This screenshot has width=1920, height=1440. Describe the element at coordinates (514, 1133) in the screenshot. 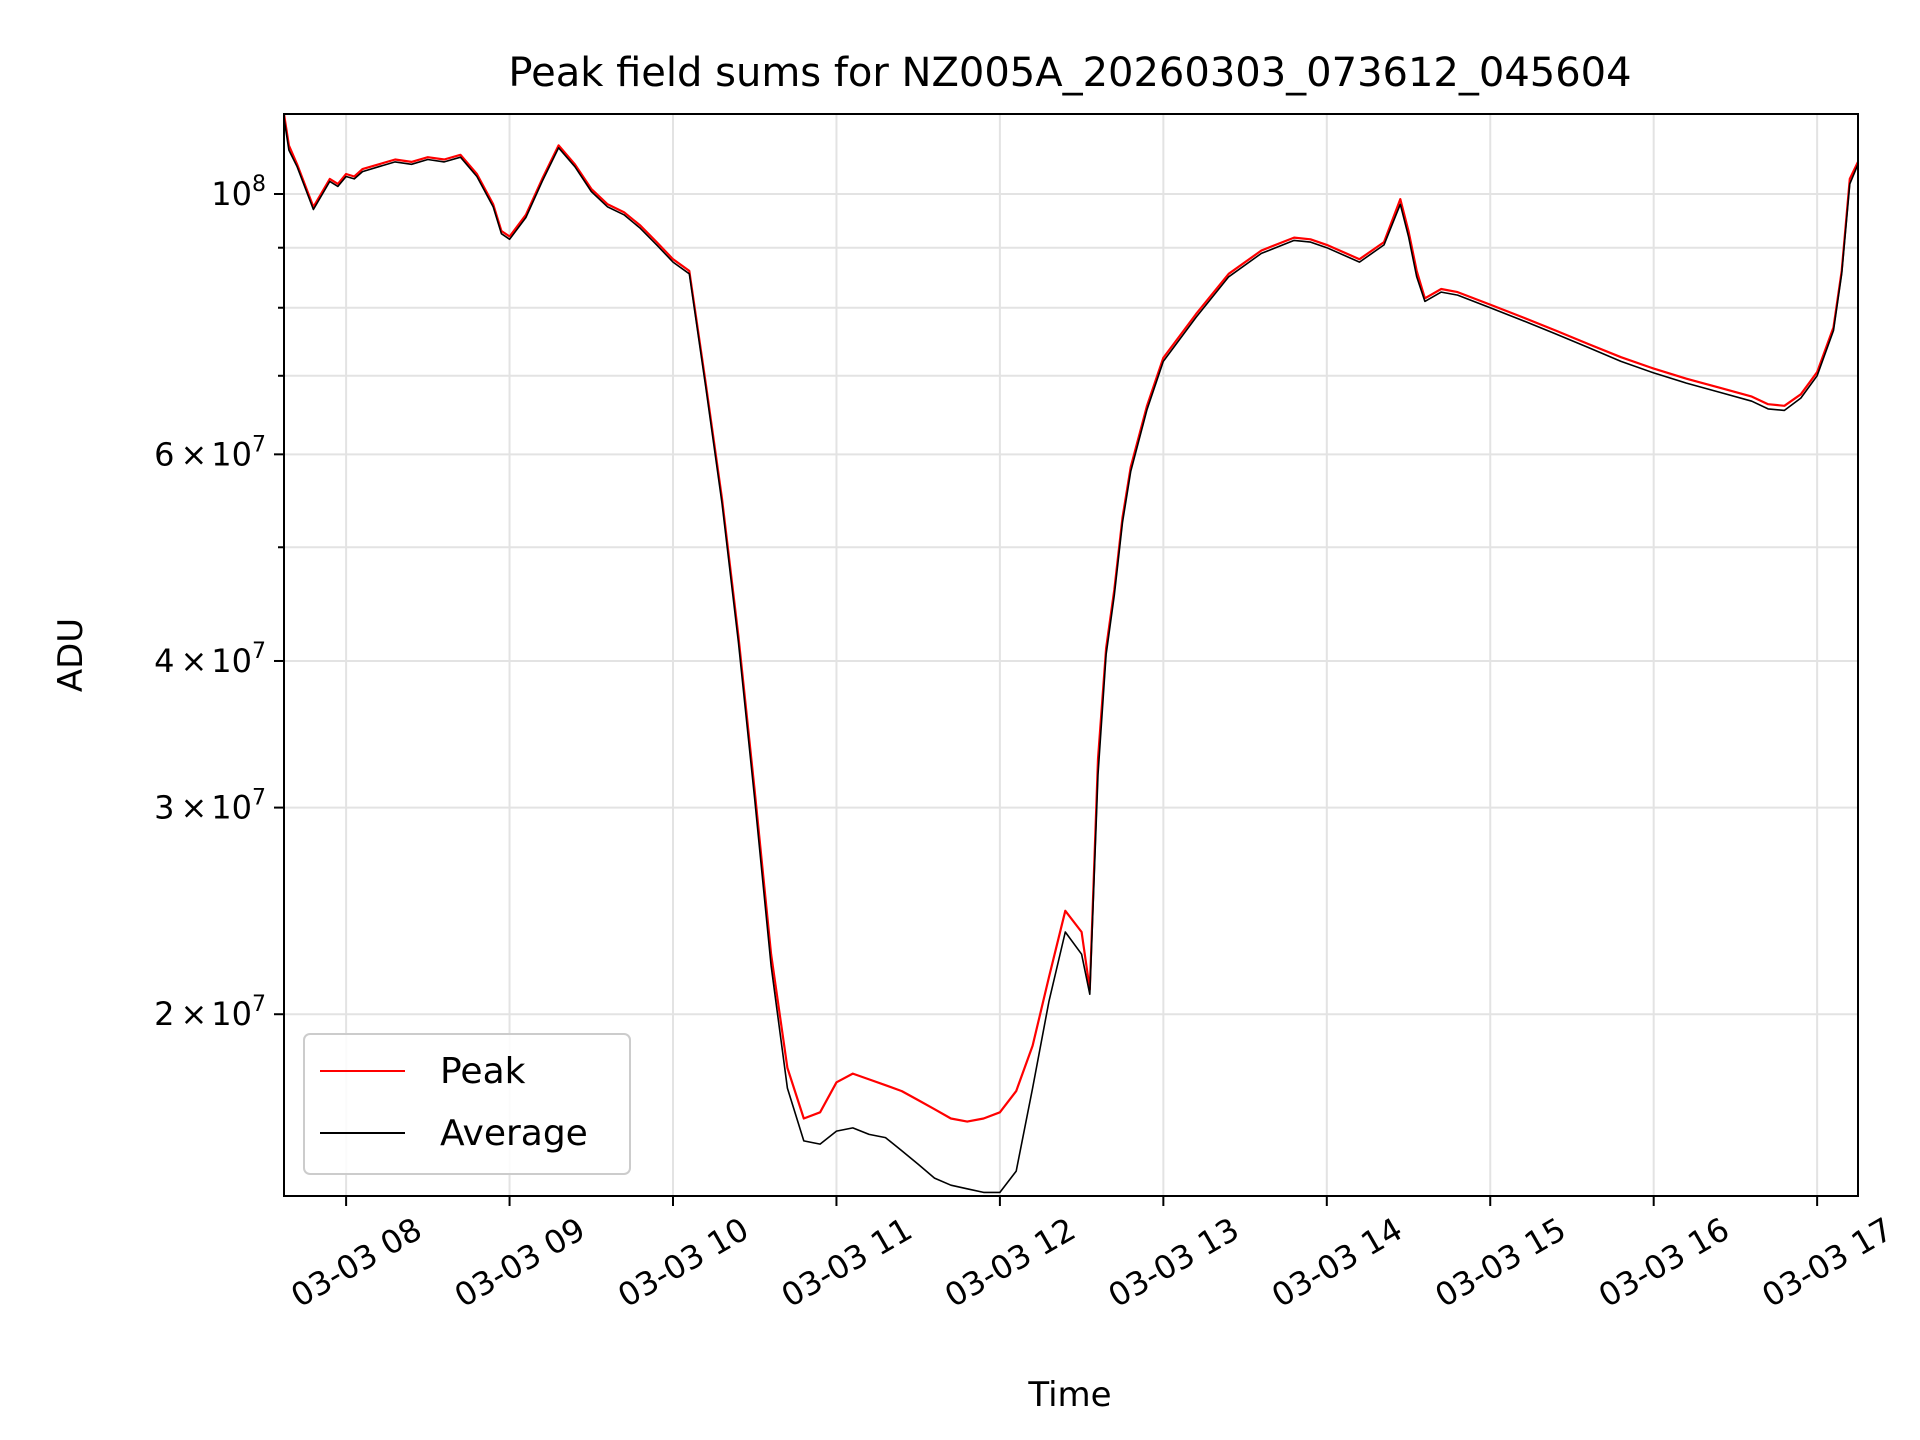

I see `legend-average-label: Average` at that location.